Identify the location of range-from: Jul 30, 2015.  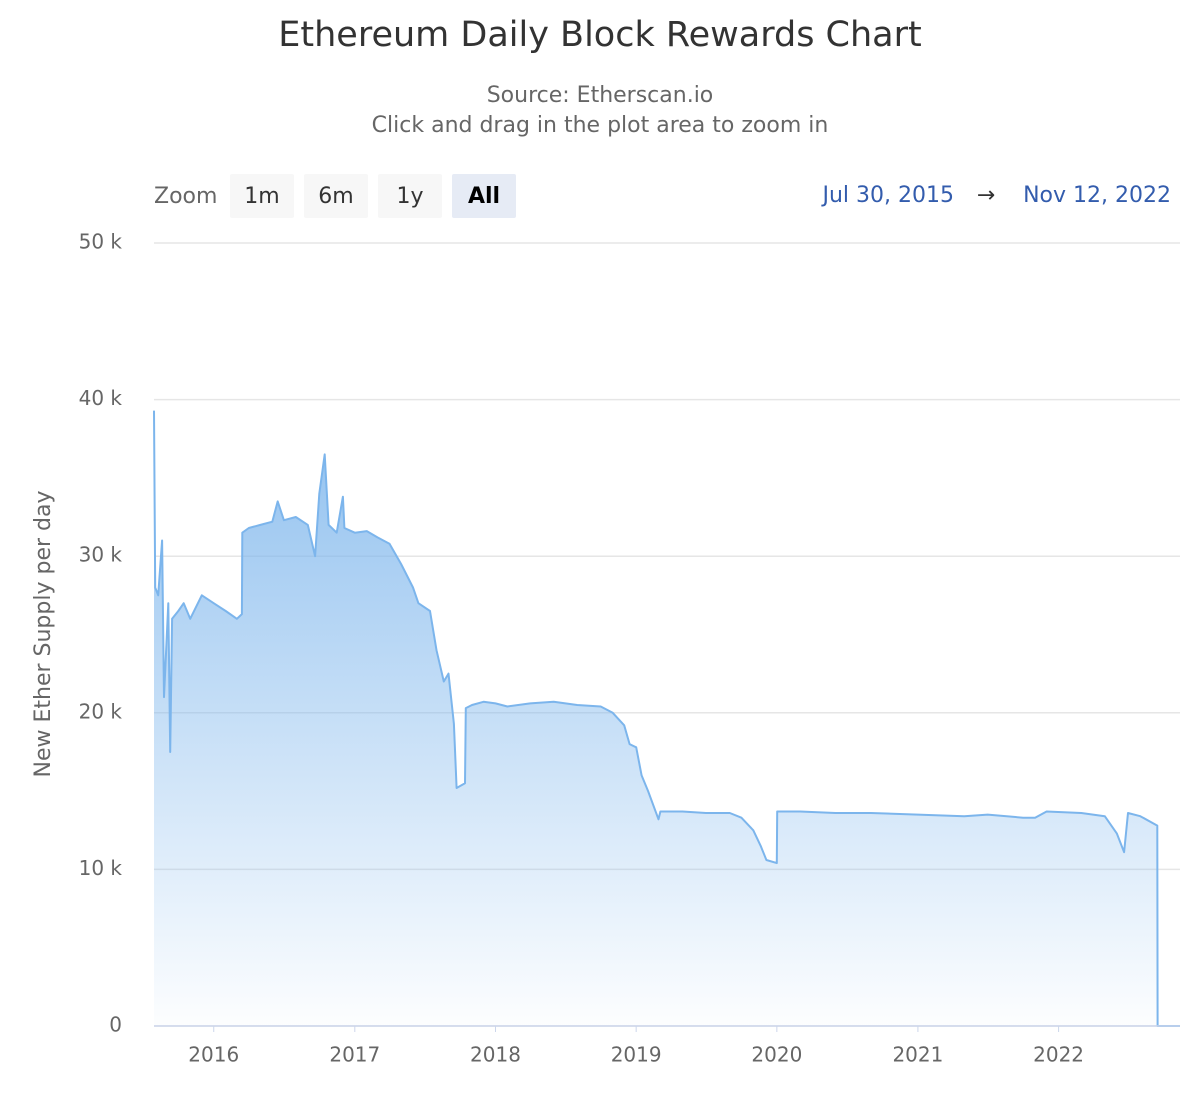
(887, 195).